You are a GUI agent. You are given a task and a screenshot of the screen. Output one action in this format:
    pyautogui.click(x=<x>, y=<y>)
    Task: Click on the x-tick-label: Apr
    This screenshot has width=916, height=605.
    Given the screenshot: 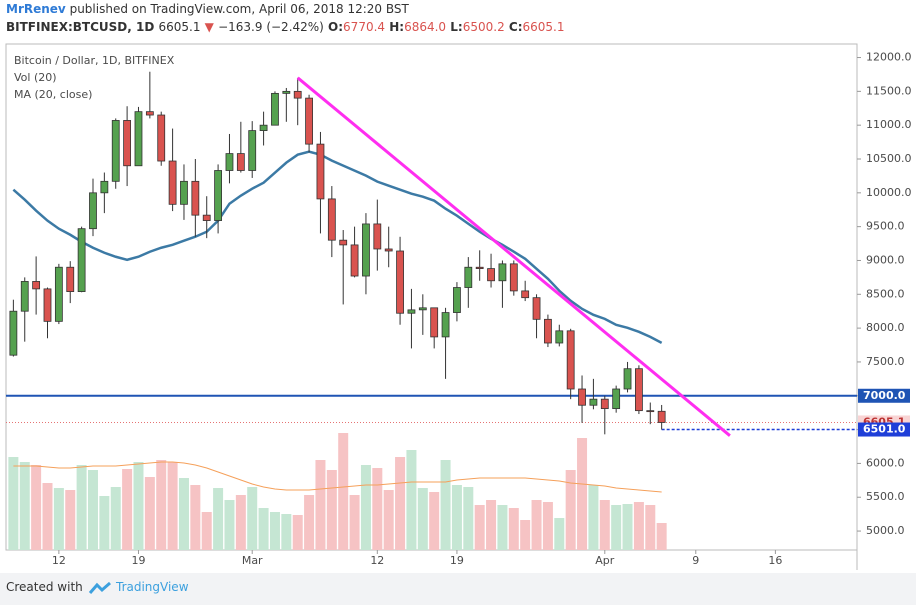 What is the action you would take?
    pyautogui.click(x=605, y=560)
    